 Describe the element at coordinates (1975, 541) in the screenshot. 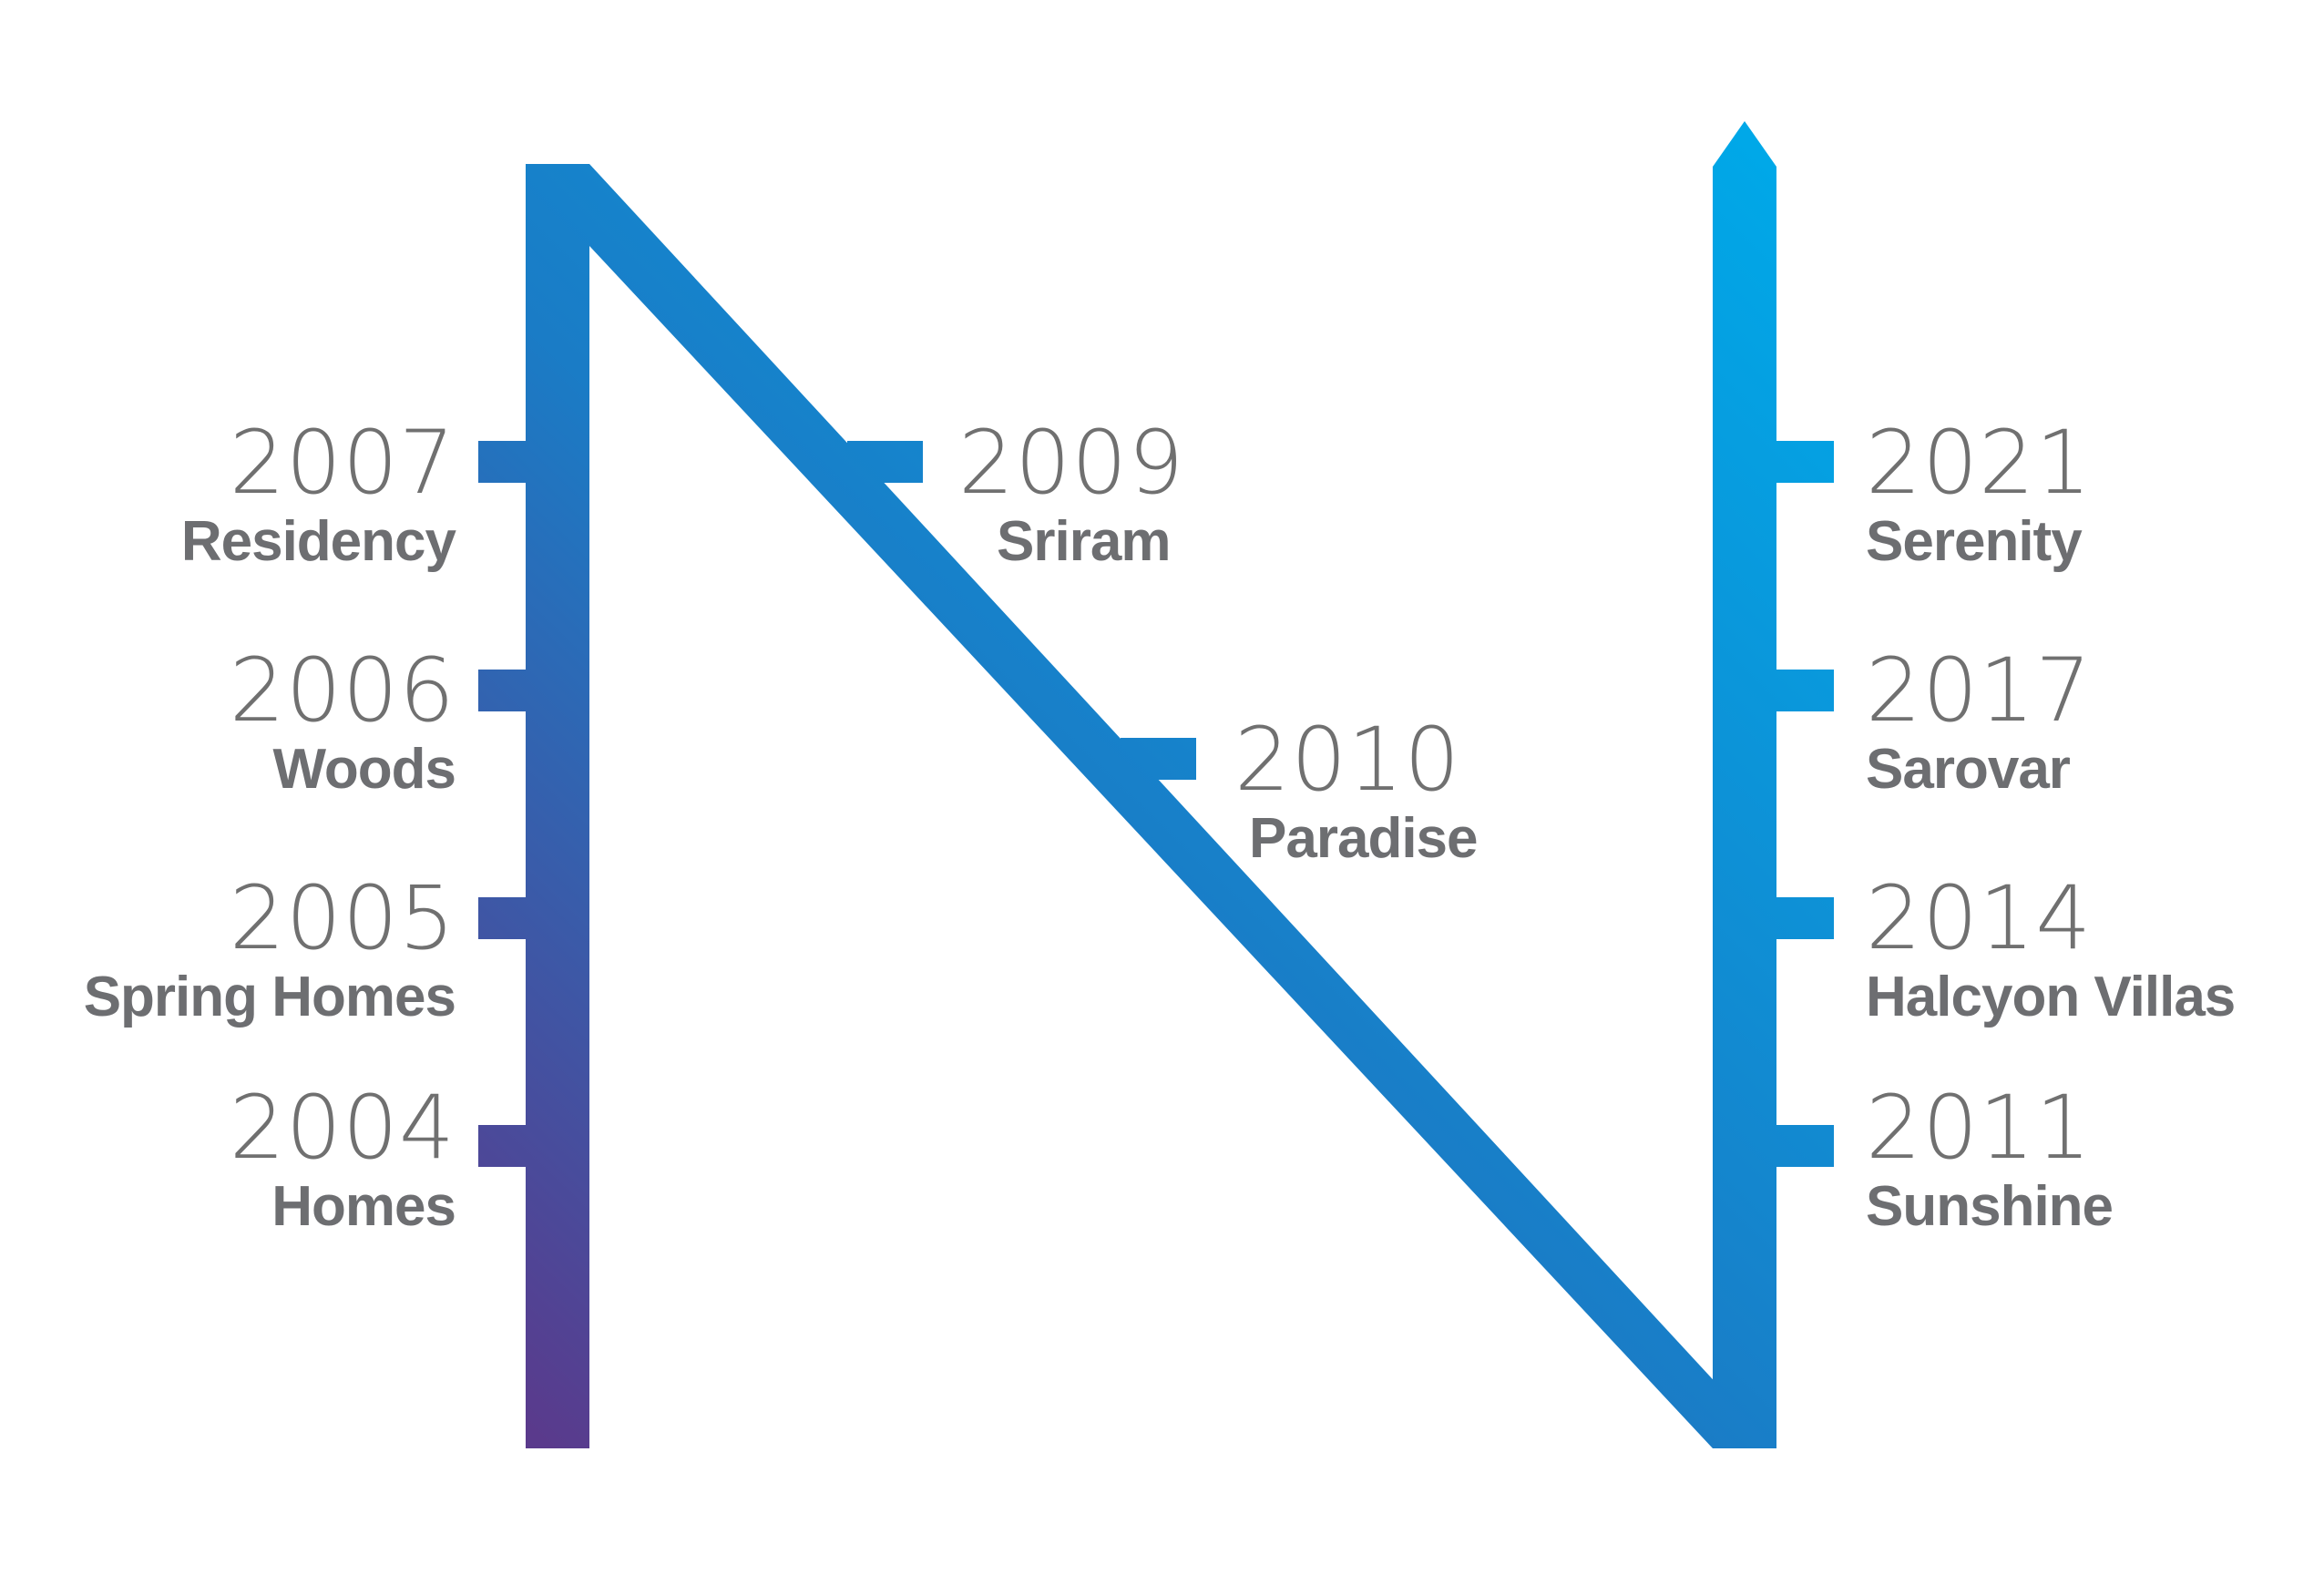

I see `milestone-name: Serenity` at that location.